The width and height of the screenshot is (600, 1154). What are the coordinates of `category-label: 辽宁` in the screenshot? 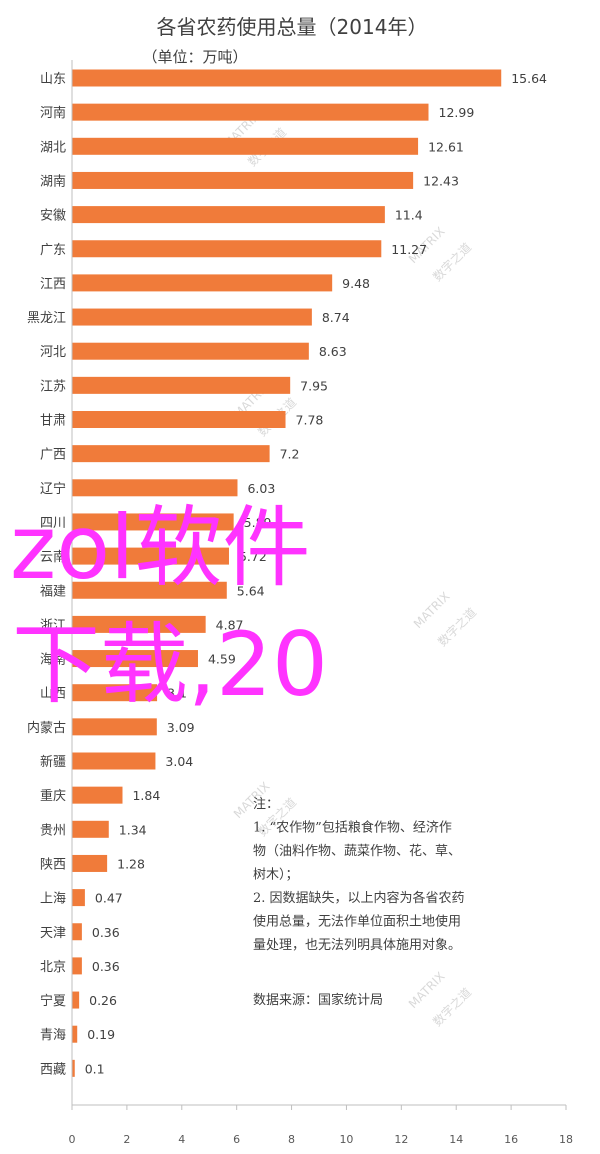 It's located at (53, 489).